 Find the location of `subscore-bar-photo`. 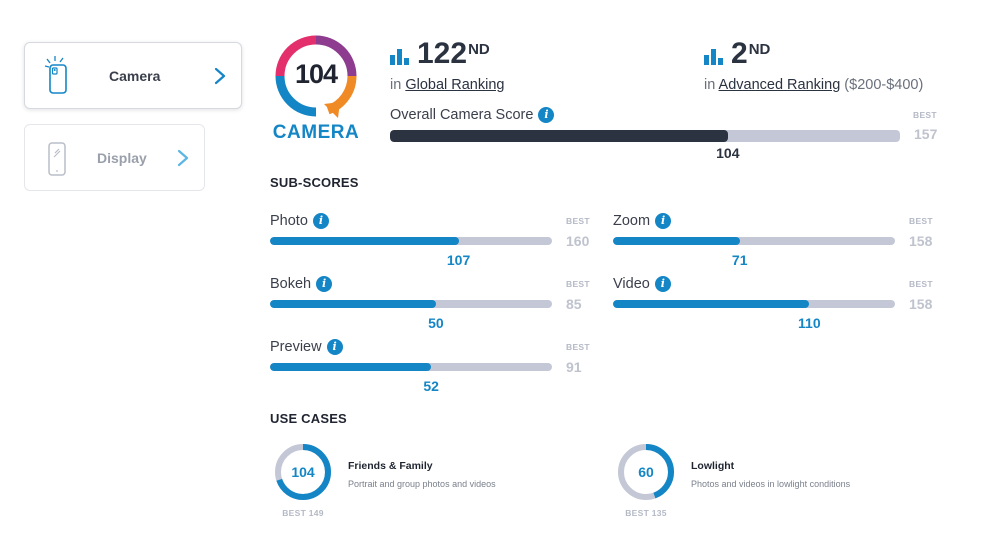

subscore-bar-photo is located at coordinates (411, 241).